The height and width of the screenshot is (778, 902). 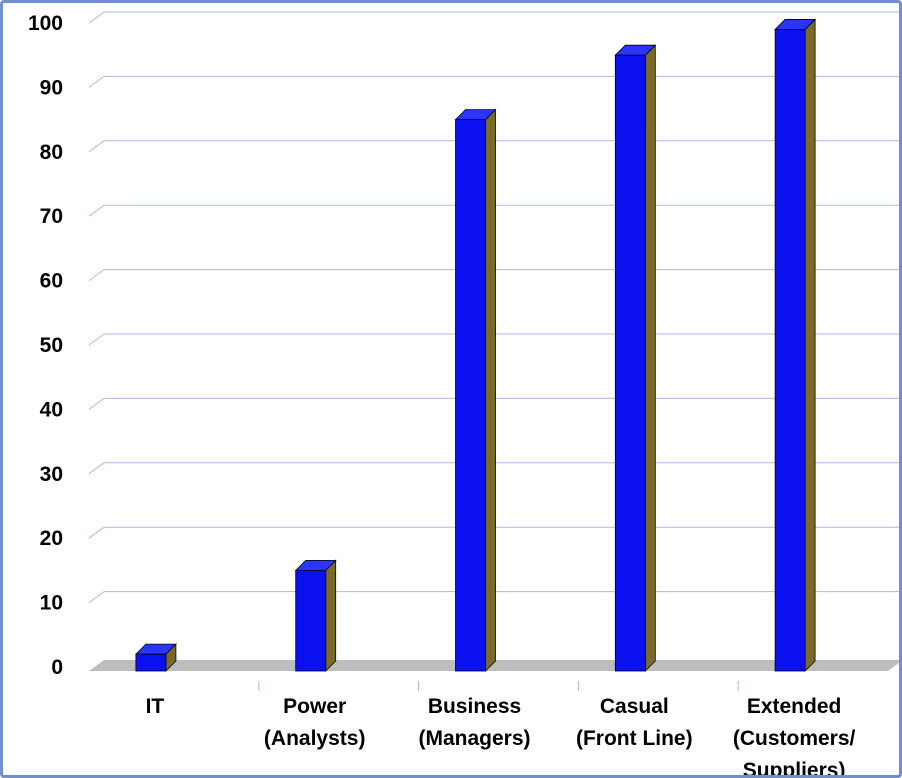 I want to click on y-tick-label: 60, so click(x=51, y=281).